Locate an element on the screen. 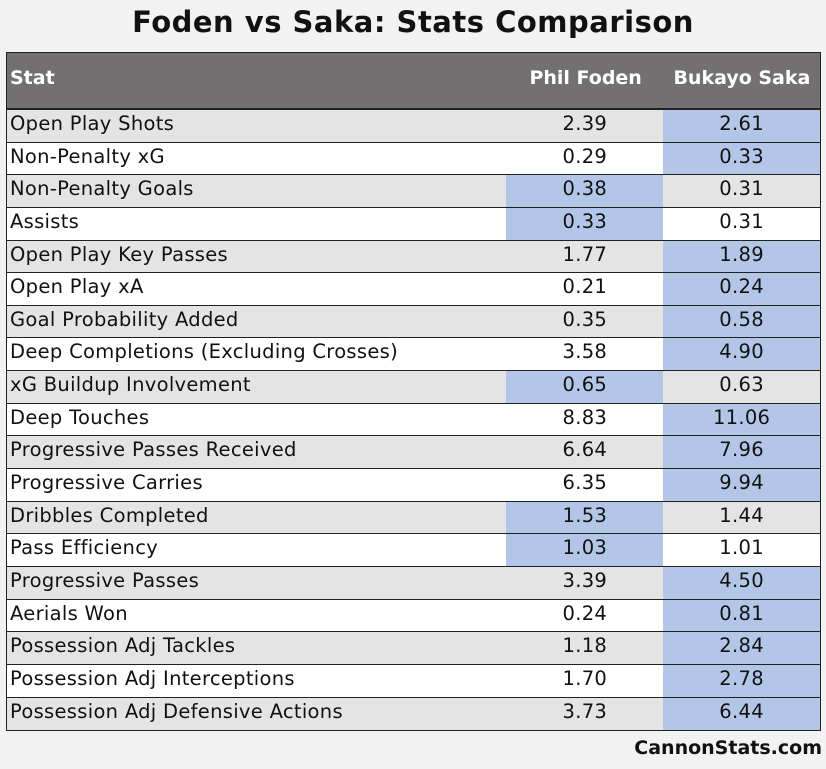 Image resolution: width=826 pixels, height=769 pixels. saka-value: 11.06 is located at coordinates (742, 419).